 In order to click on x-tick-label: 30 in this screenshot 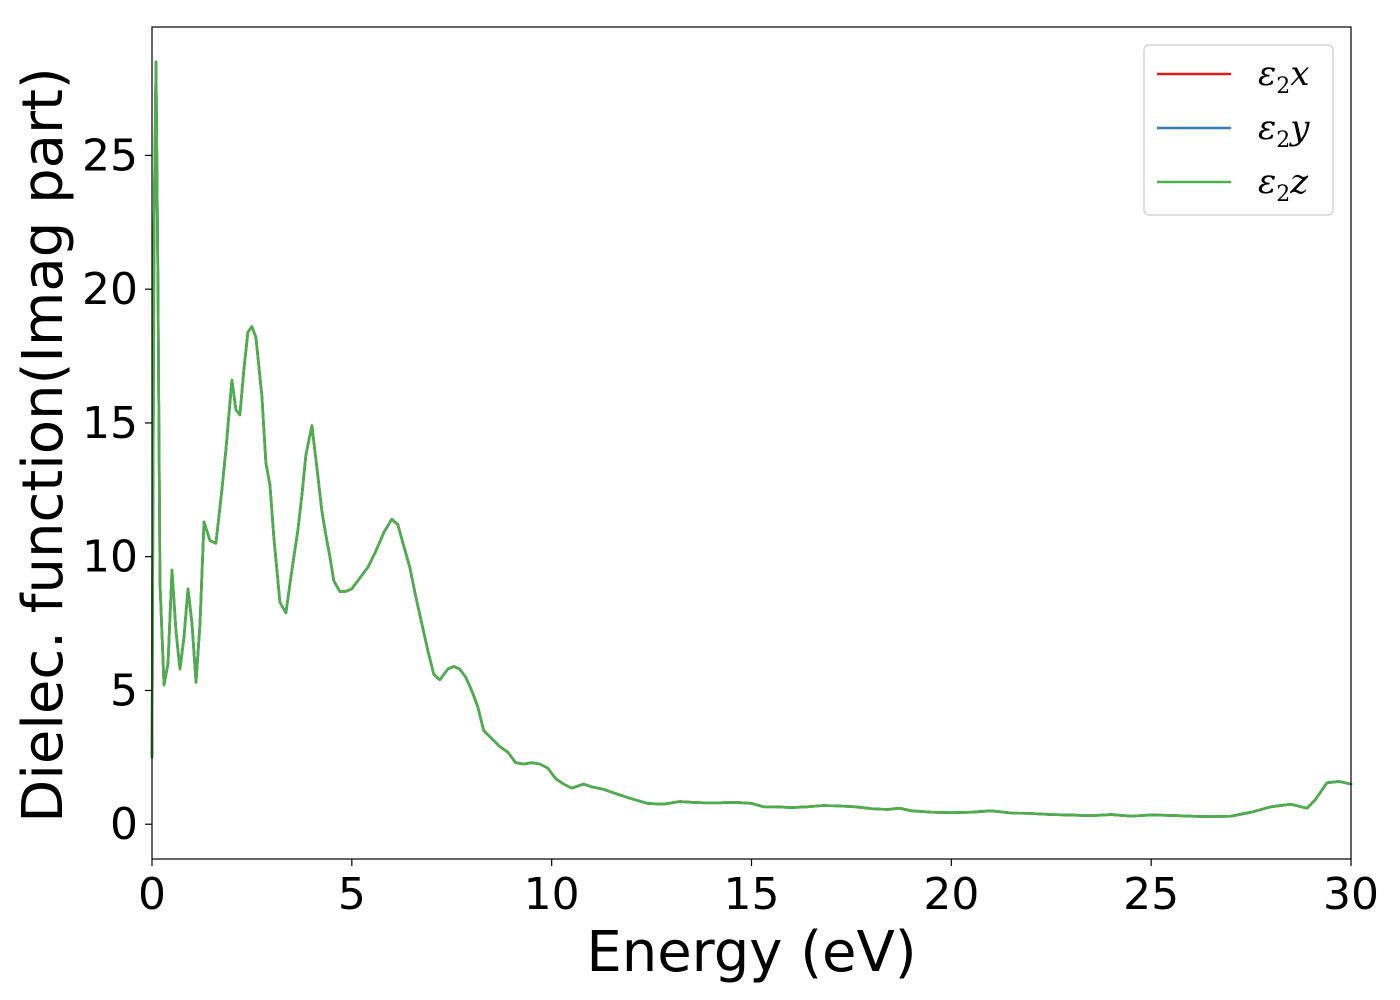, I will do `click(1351, 894)`.